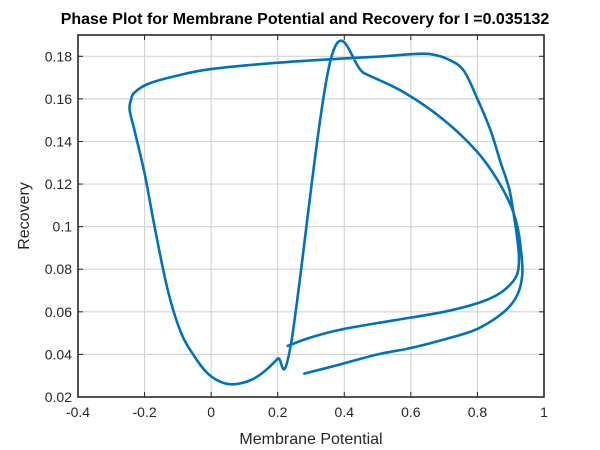 This screenshot has width=600, height=450. I want to click on x-tick-label: -0.2, so click(145, 412).